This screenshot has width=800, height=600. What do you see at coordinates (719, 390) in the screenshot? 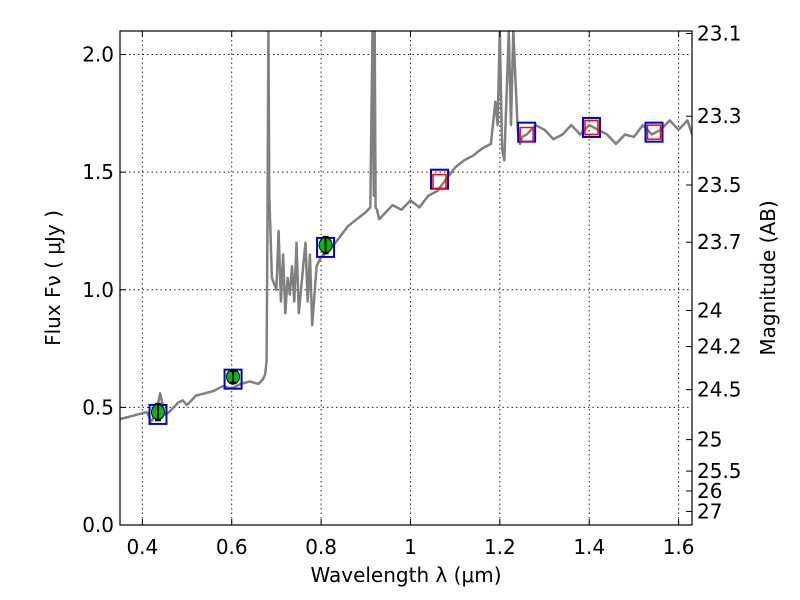
I see `mag-tick-label: 24.5` at bounding box center [719, 390].